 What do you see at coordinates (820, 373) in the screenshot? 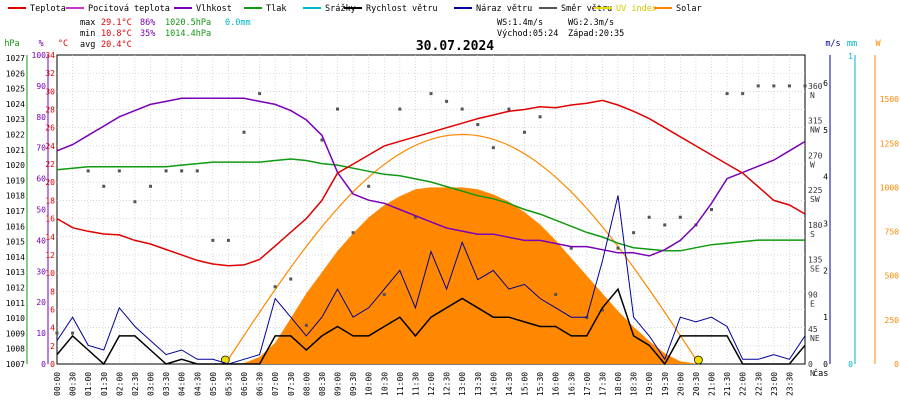
I see `axis-unit-time: čas` at bounding box center [820, 373].